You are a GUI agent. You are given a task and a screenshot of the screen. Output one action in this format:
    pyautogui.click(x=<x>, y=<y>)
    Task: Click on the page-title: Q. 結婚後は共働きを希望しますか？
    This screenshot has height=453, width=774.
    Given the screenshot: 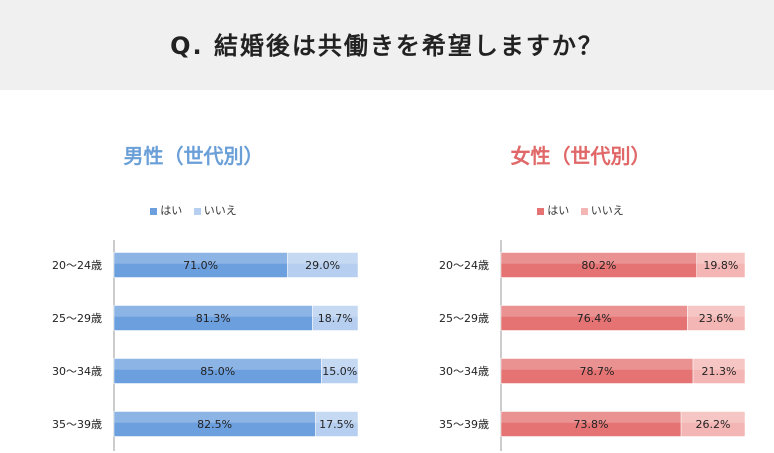 What is the action you would take?
    pyautogui.click(x=387, y=46)
    